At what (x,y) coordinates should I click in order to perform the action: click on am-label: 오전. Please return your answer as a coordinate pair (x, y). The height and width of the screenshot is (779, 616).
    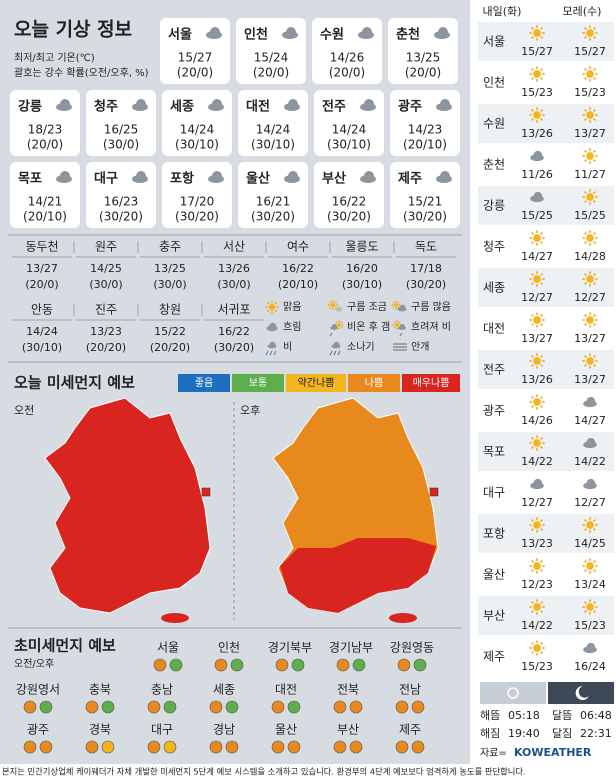
    Looking at the image, I should click on (24, 410).